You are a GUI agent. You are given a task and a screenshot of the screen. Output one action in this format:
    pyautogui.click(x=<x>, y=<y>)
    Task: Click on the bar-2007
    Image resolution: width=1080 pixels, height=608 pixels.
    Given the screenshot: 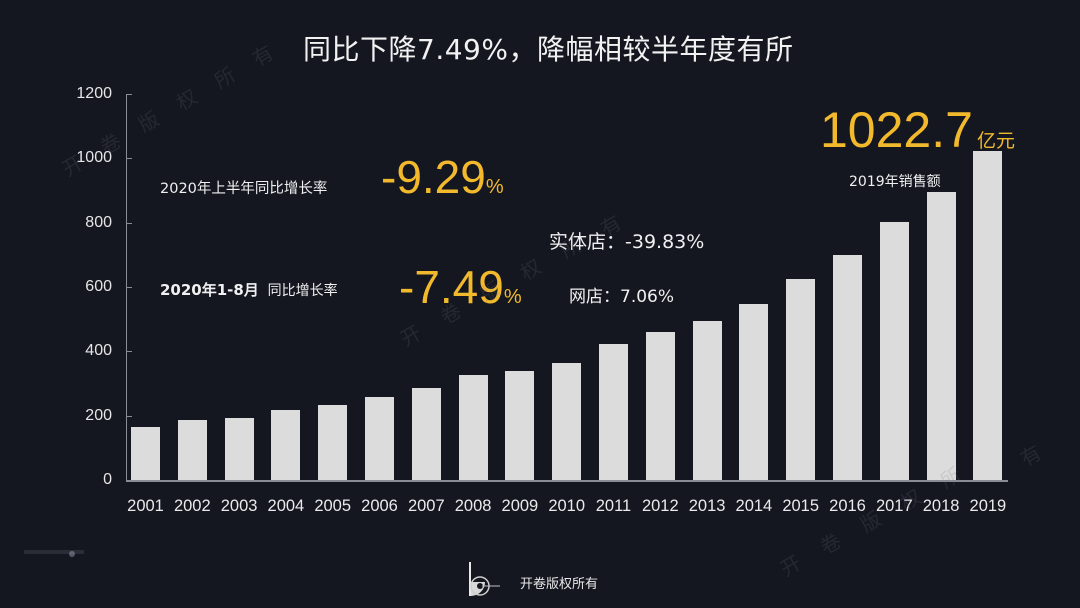 What is the action you would take?
    pyautogui.click(x=426, y=434)
    